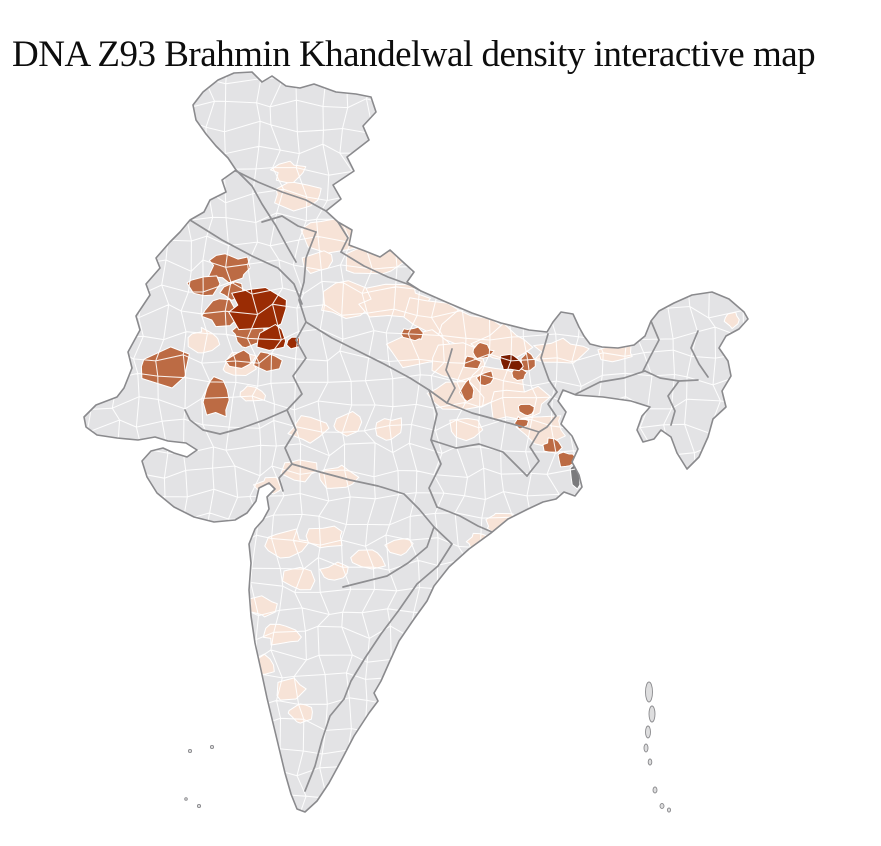 The width and height of the screenshot is (881, 846). What do you see at coordinates (511, 362) in the screenshot?
I see `district-highest` at bounding box center [511, 362].